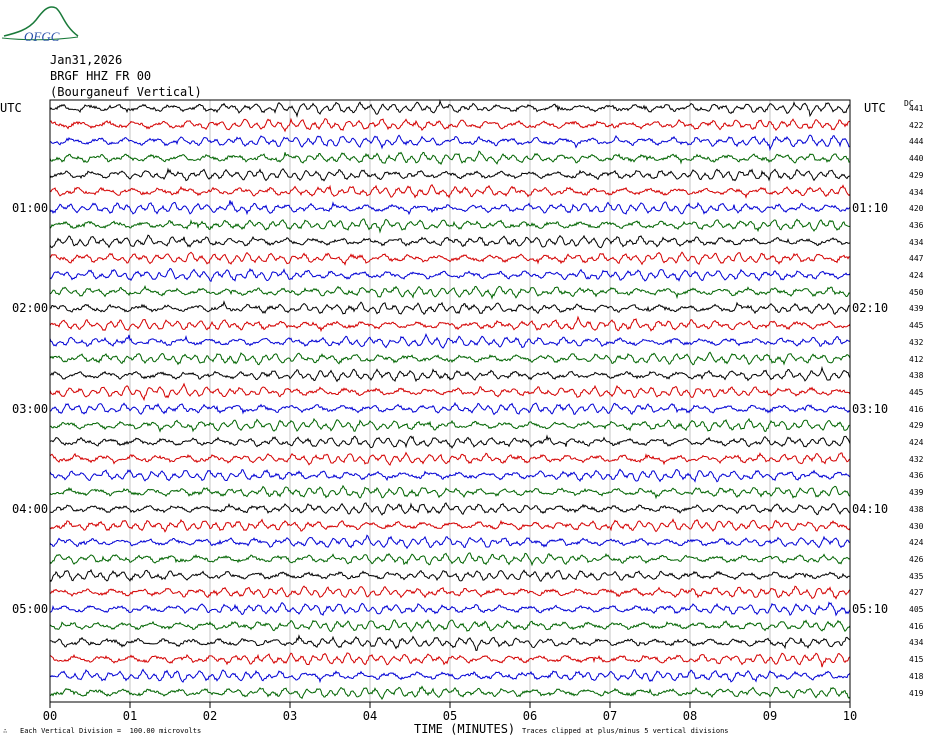  What do you see at coordinates (126, 92) in the screenshot?
I see `chart-location: (Bourganeuf Vertical)` at bounding box center [126, 92].